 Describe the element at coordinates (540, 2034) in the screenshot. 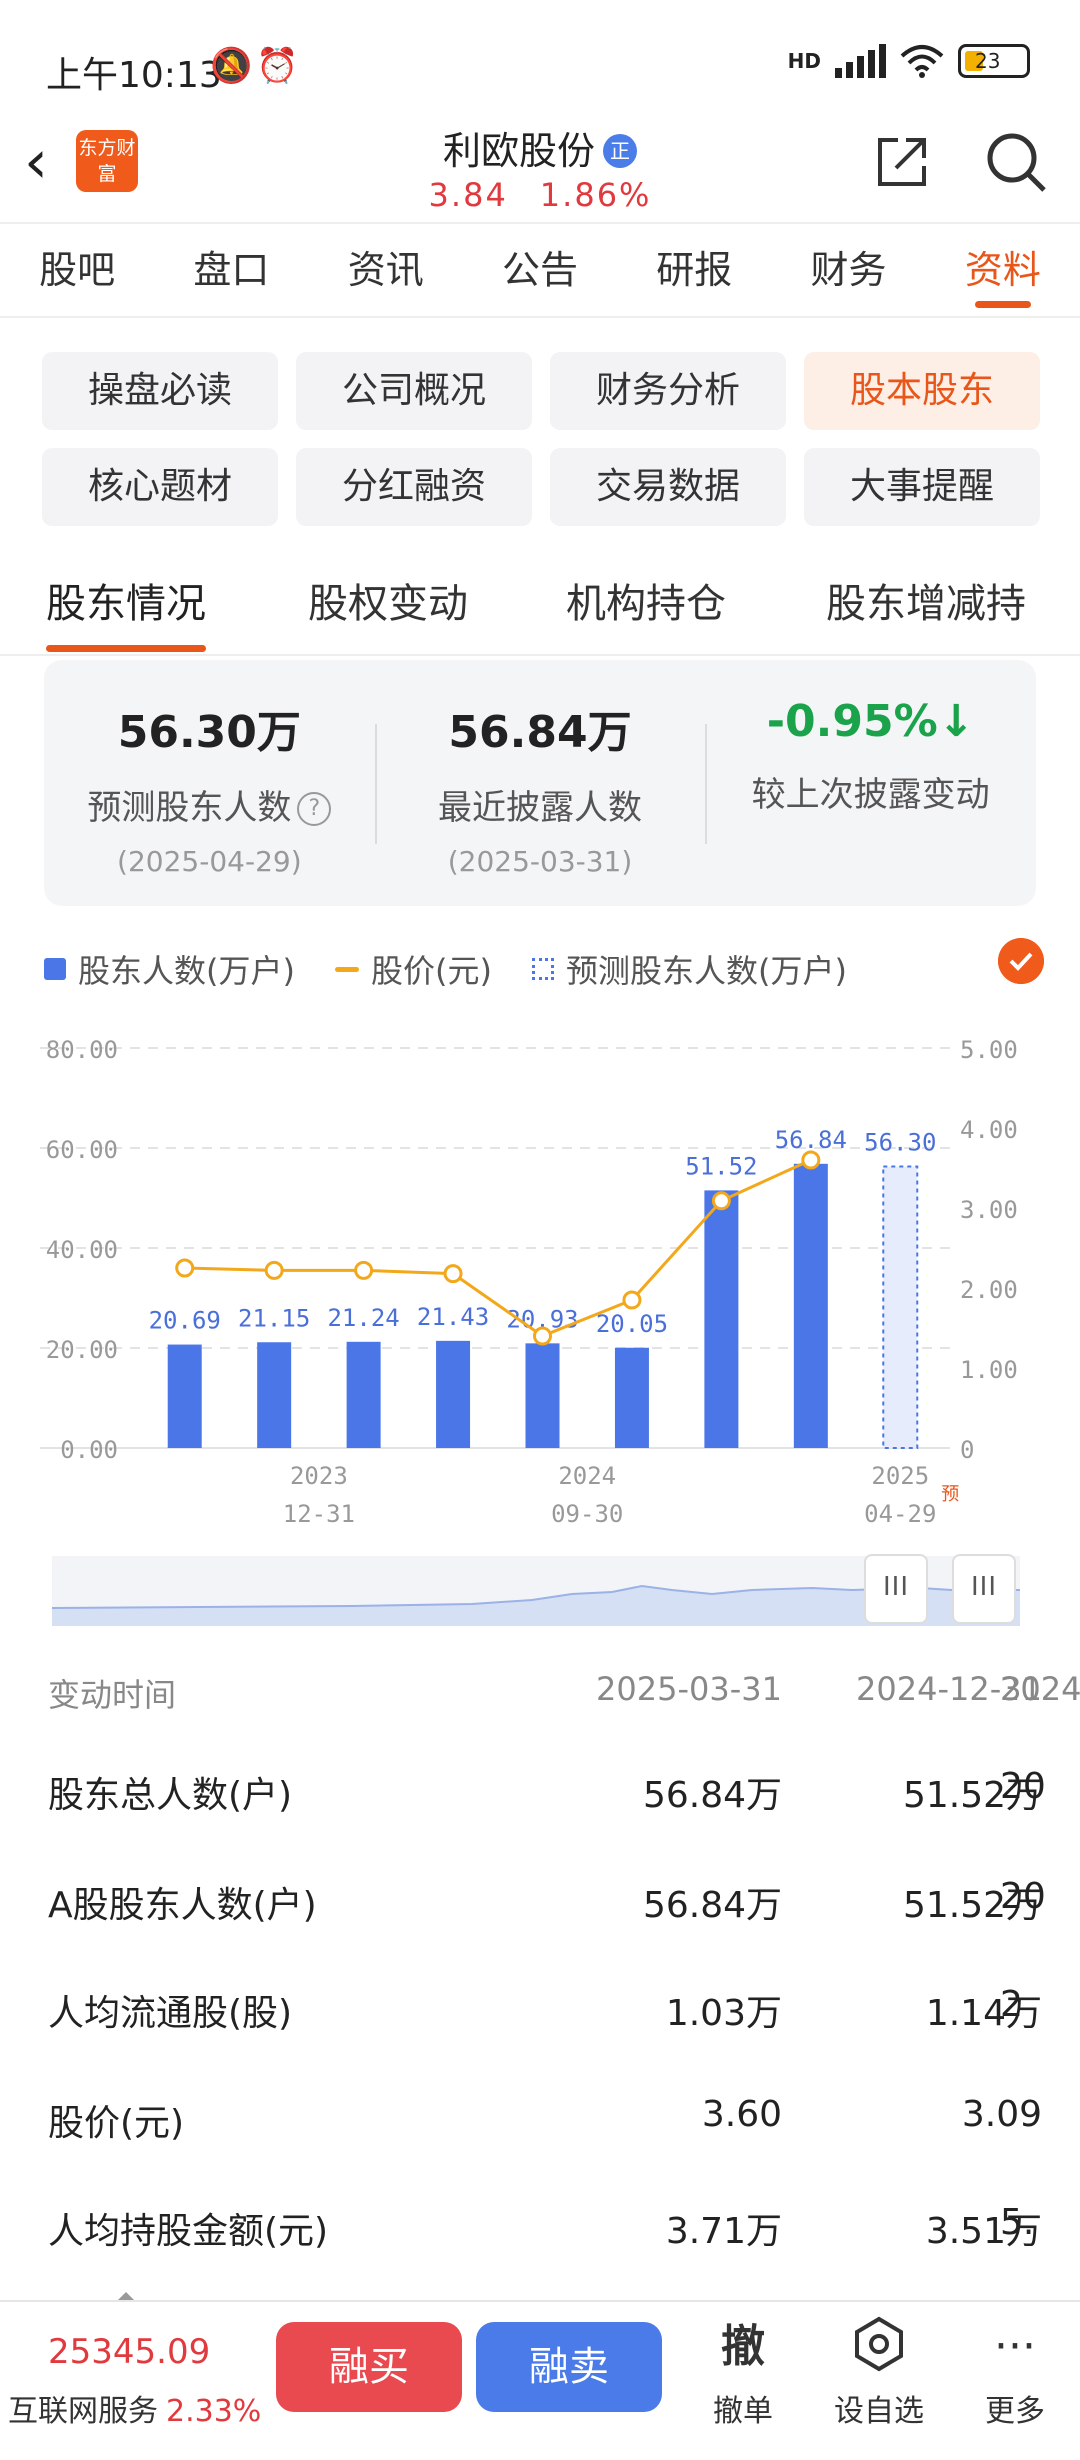

I see `table-row: 人均流通股(股) 1.03万 1.14万 2` at that location.